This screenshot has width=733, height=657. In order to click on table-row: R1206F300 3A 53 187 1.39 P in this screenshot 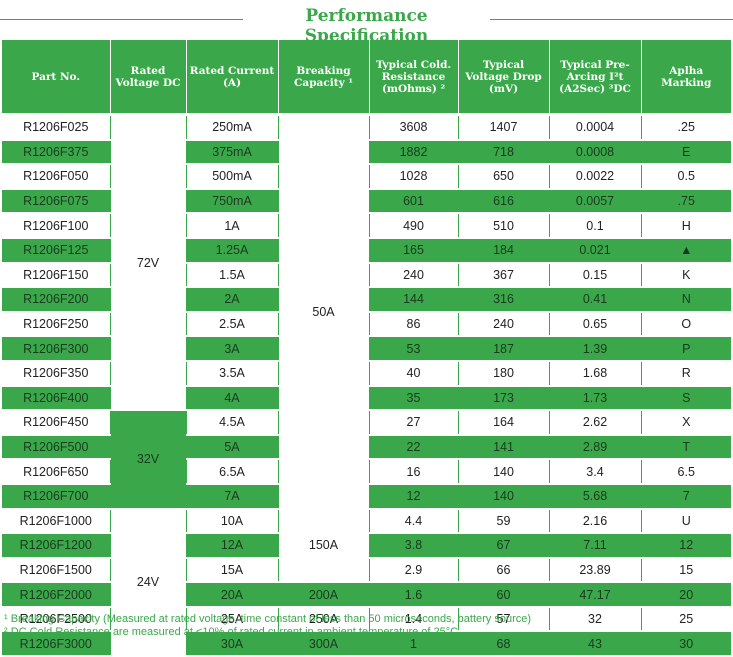, I will do `click(366, 349)`.